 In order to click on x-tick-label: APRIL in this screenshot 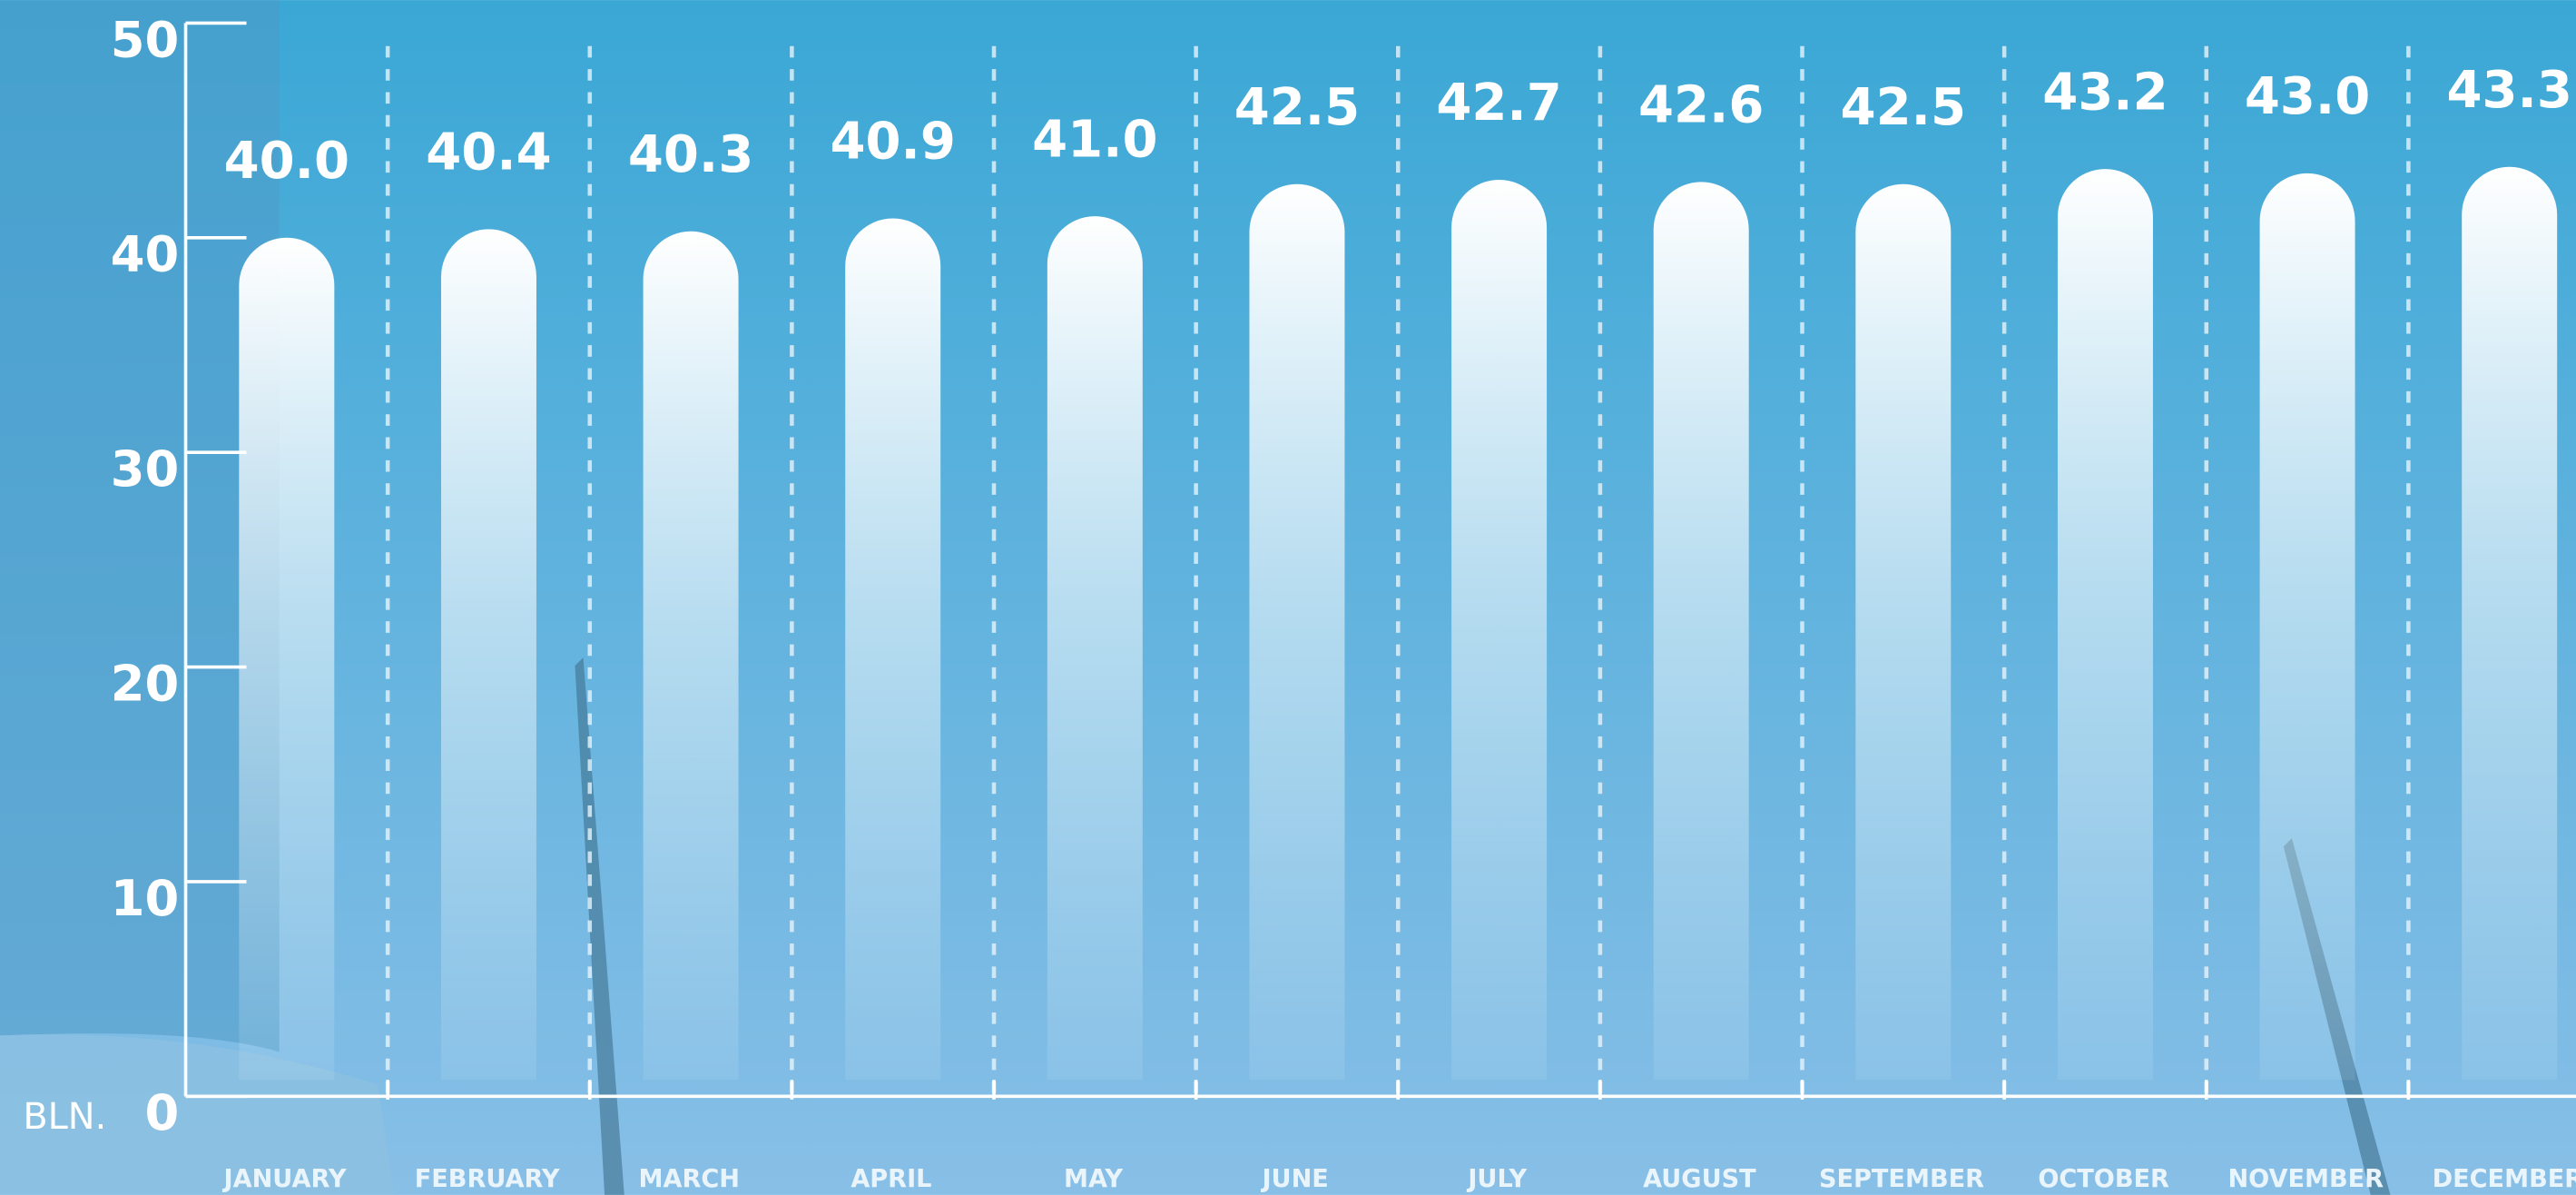, I will do `click(890, 1179)`.